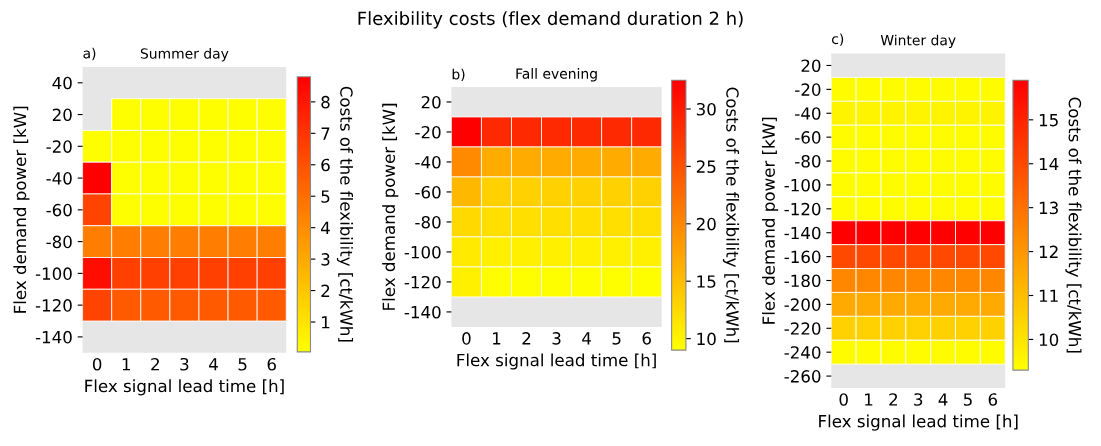  I want to click on color-bar-label: 12, so click(1048, 251).